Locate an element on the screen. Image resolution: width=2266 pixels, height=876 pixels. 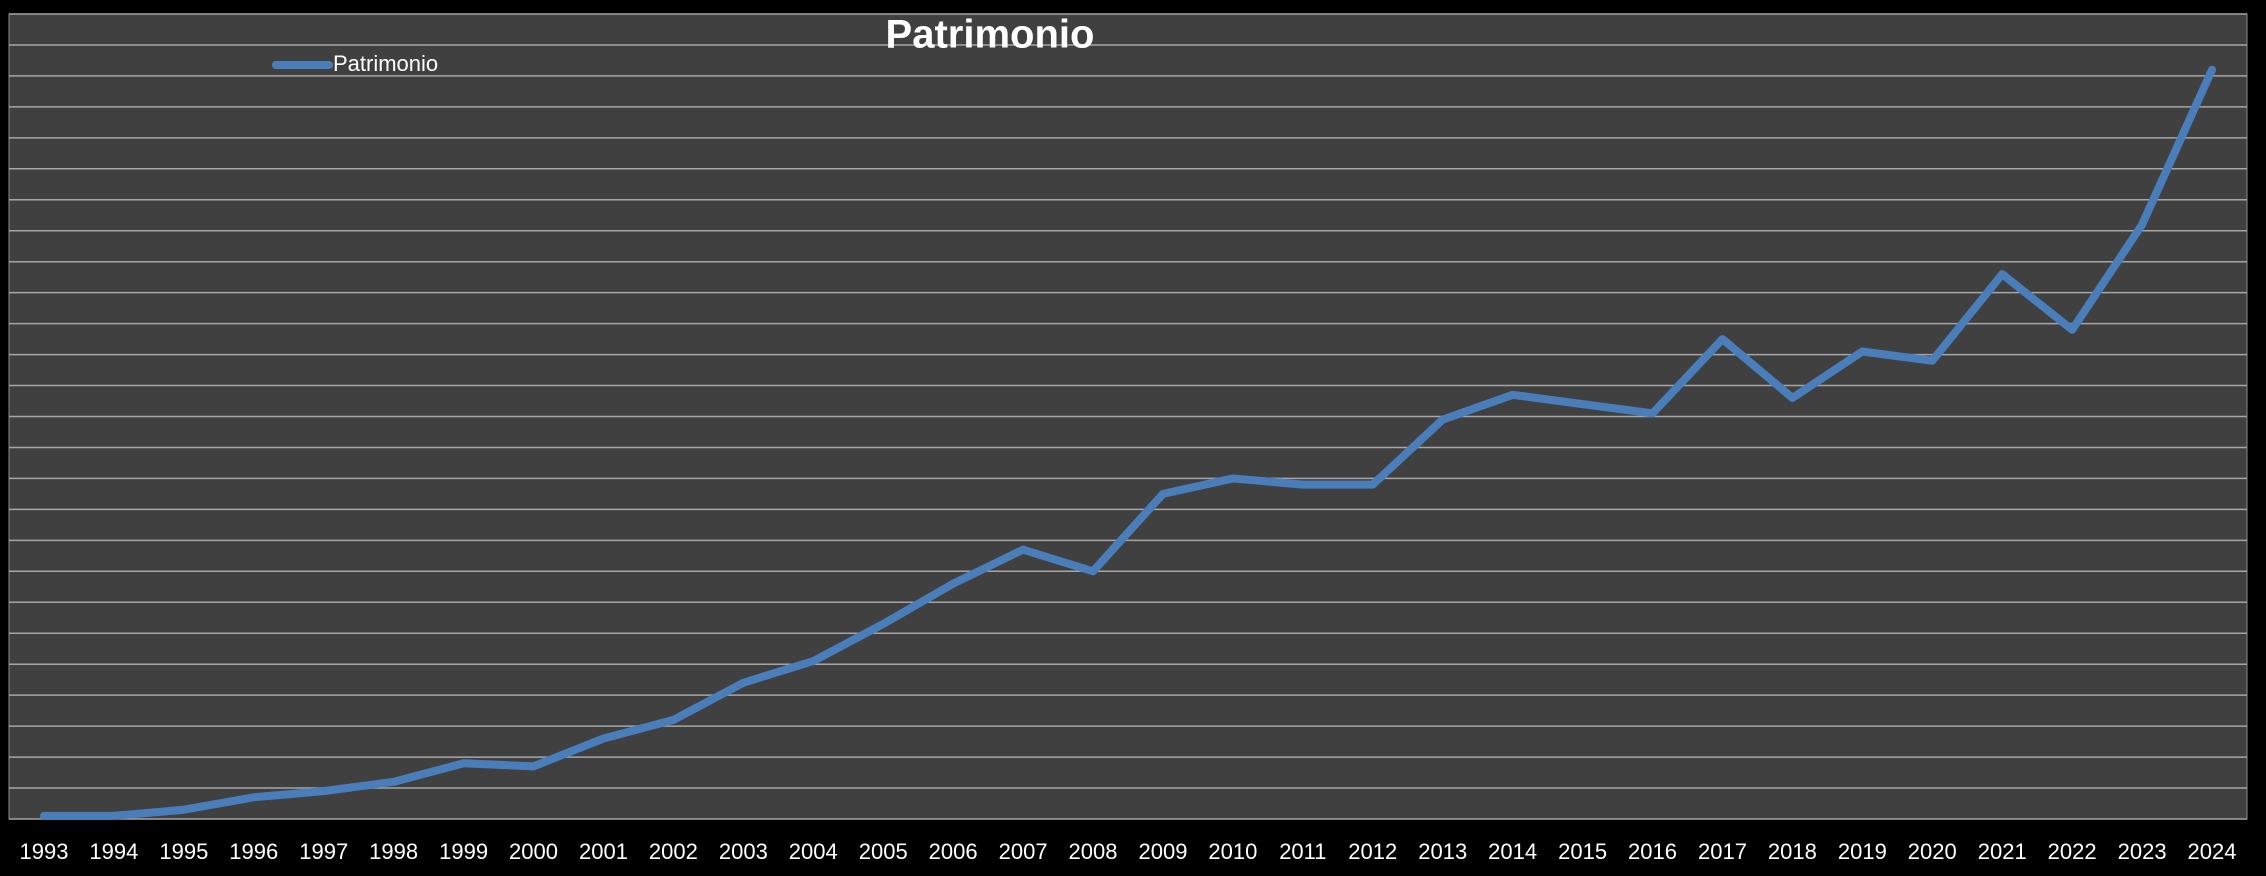
x-tick-label: 1995 is located at coordinates (183, 851).